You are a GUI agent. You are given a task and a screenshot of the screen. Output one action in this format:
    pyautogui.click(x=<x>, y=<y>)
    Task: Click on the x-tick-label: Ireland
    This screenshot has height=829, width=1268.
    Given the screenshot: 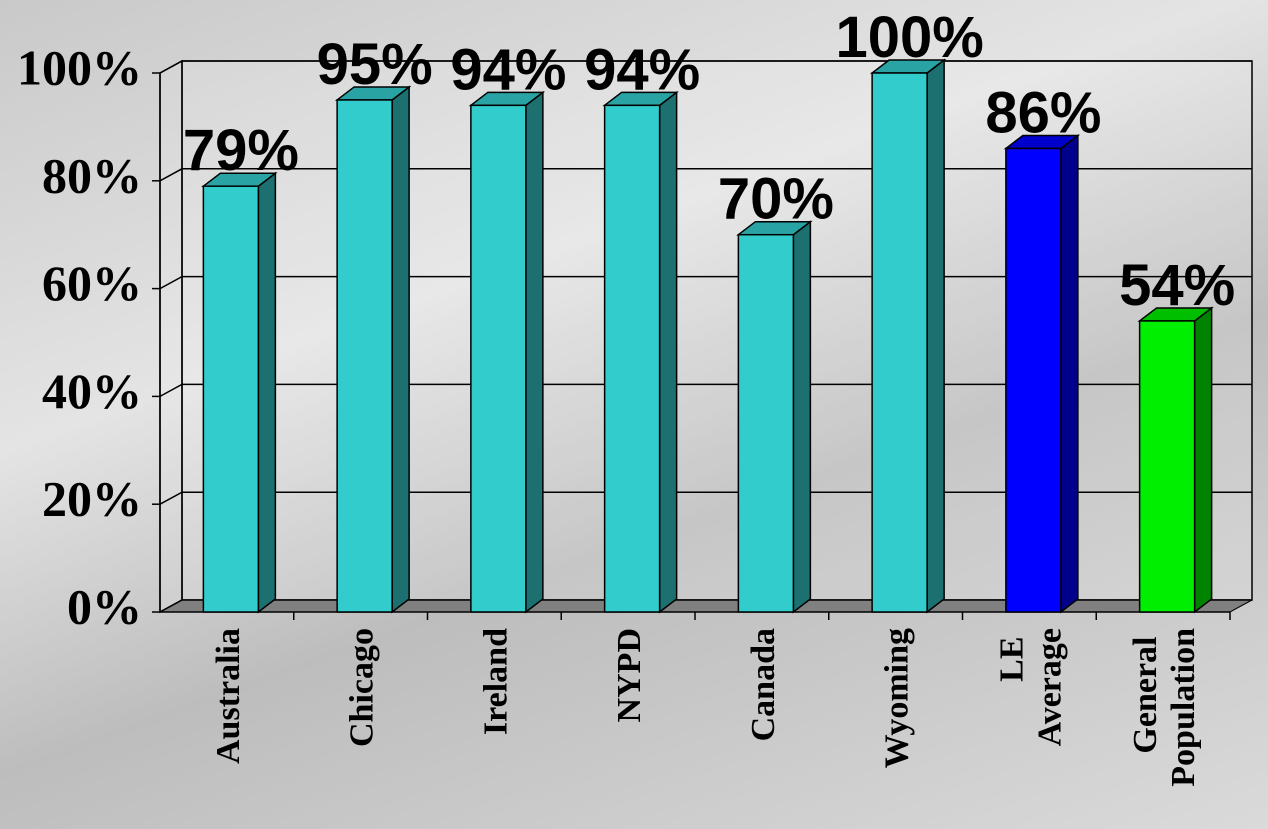 What is the action you would take?
    pyautogui.click(x=495, y=681)
    